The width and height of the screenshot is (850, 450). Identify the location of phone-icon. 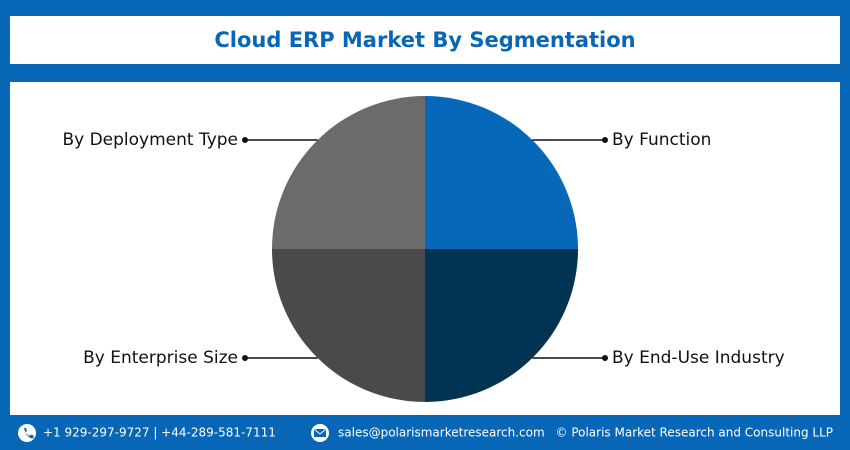
(27, 433).